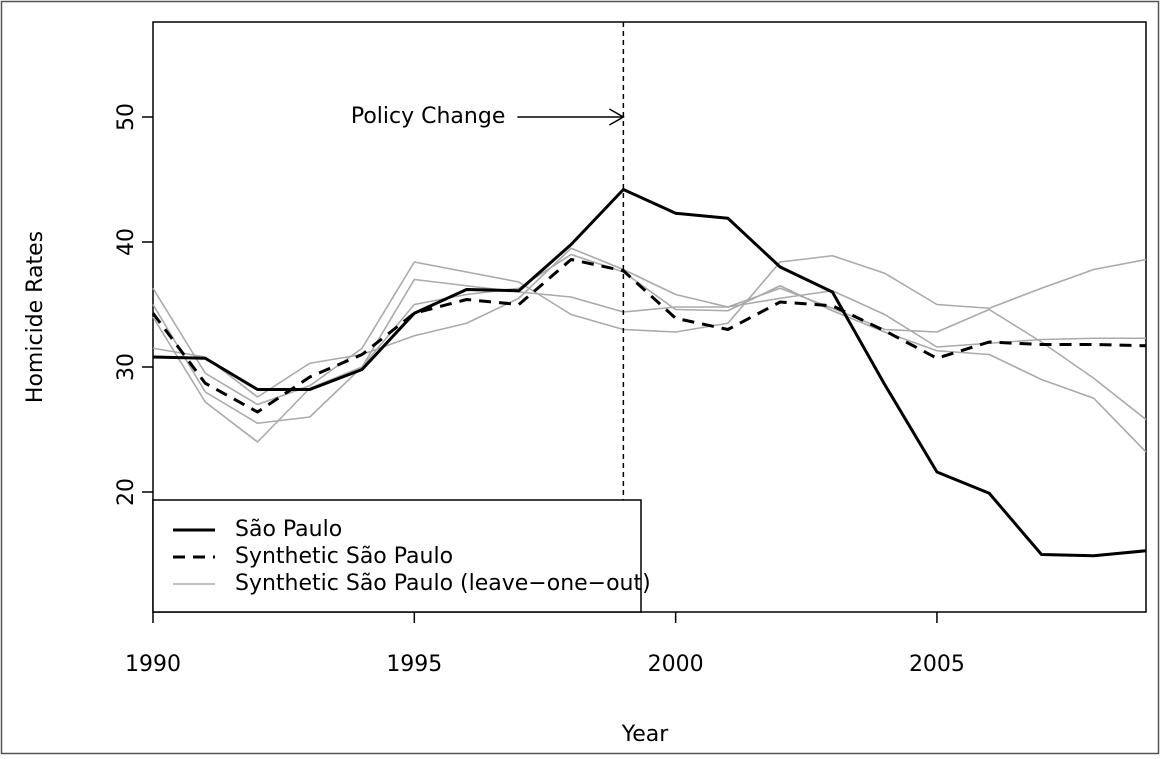 This screenshot has width=1161, height=759. I want to click on legend-box, so click(397, 556).